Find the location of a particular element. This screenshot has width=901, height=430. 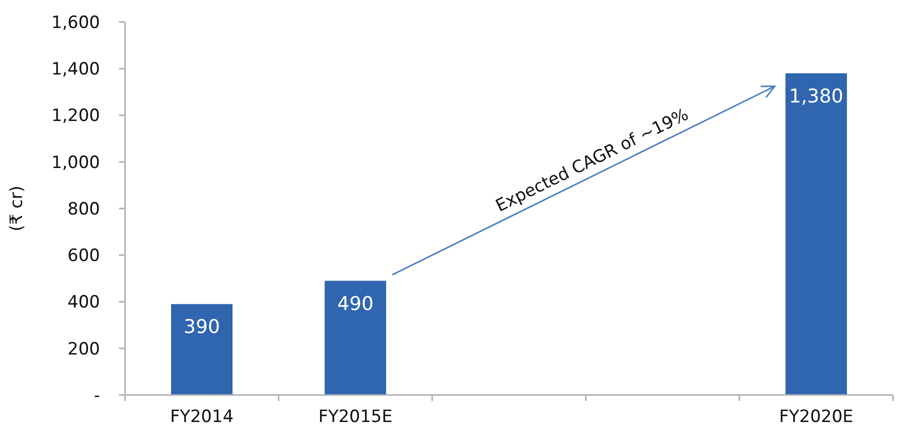

y-tick-label: 200 is located at coordinates (84, 349).